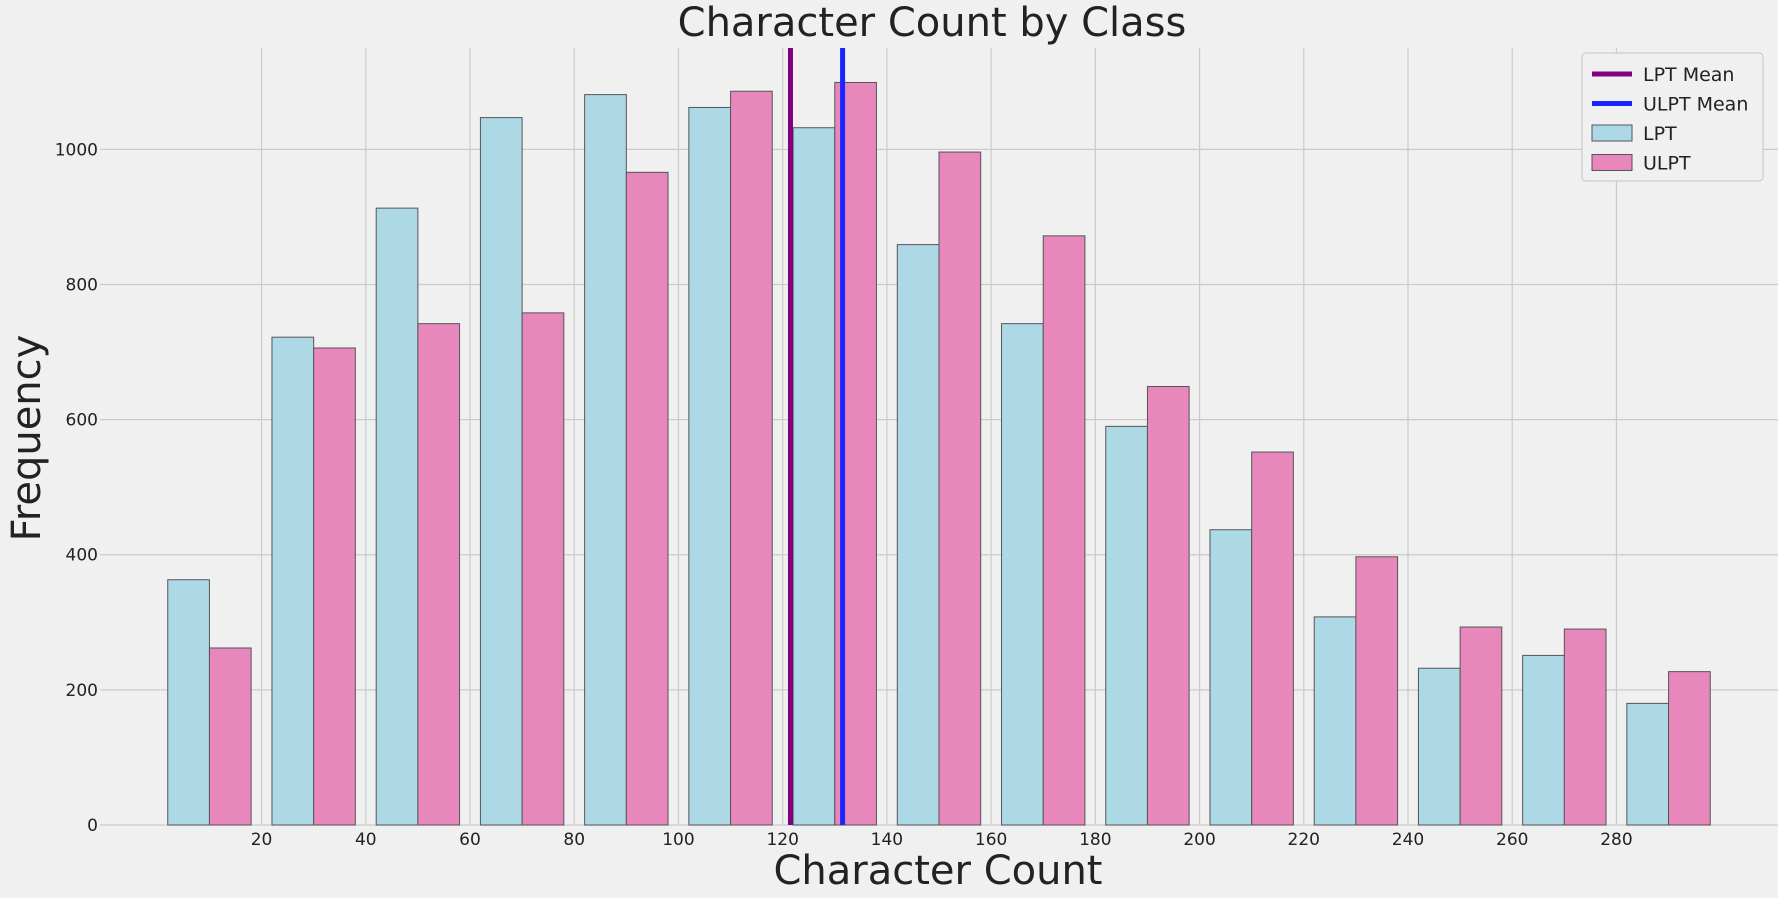 The image size is (1778, 898). What do you see at coordinates (1095, 840) in the screenshot?
I see `x-tick-label: 180` at bounding box center [1095, 840].